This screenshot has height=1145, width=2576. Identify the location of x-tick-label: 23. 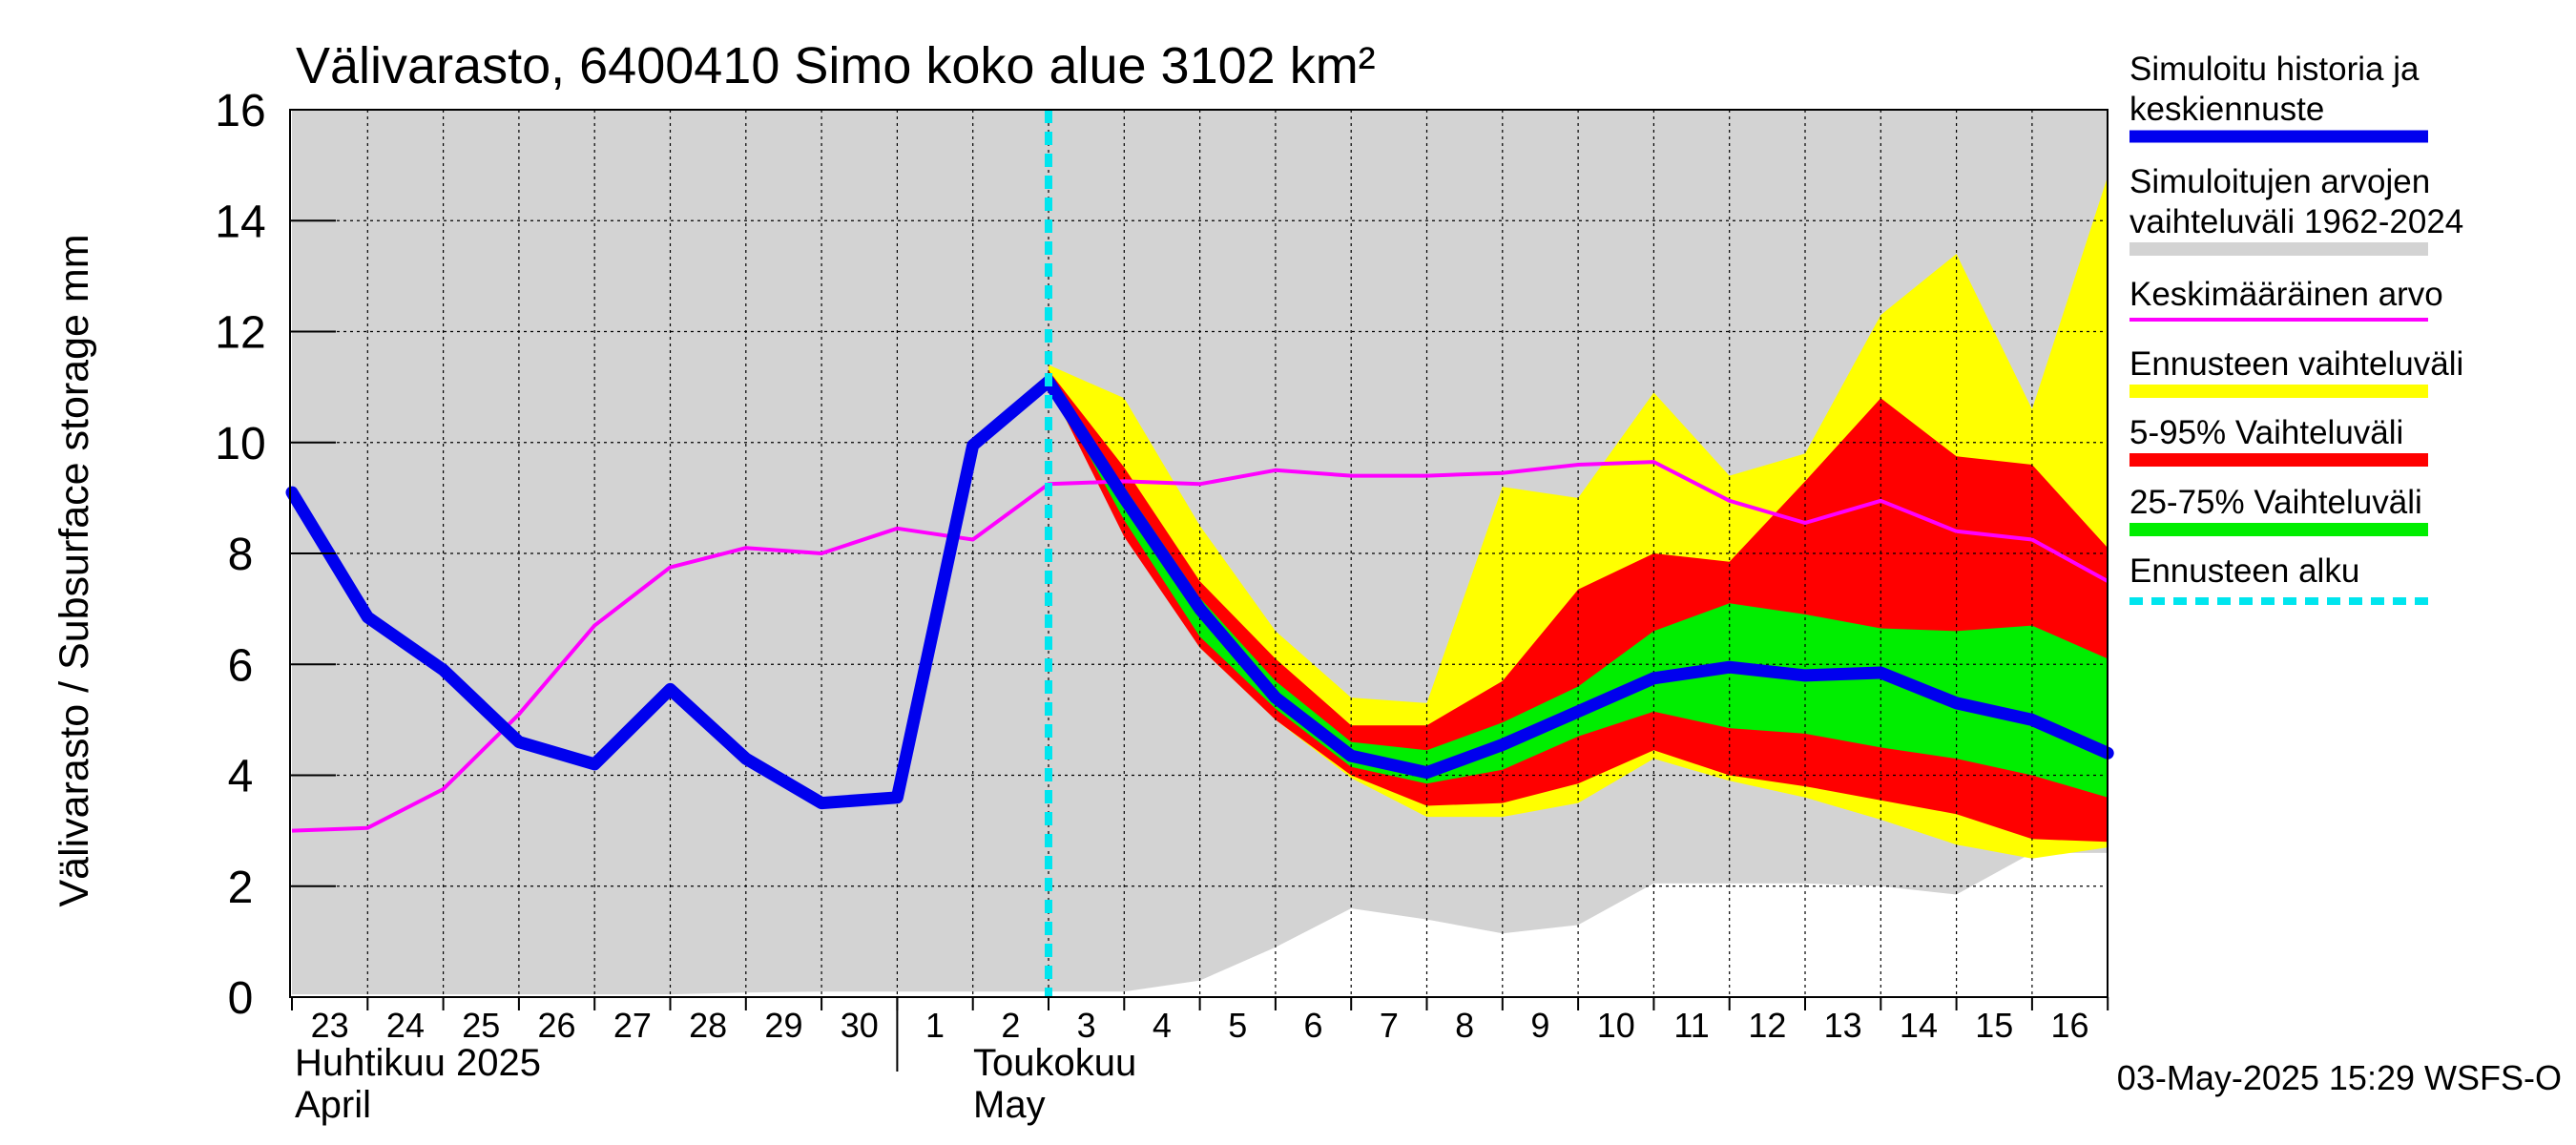
(330, 1025).